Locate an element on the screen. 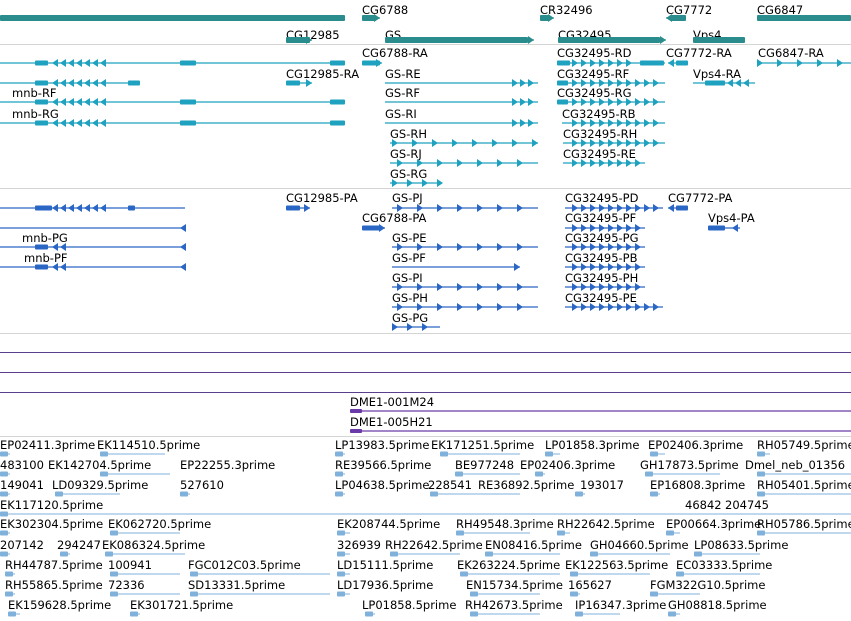 This screenshot has height=621, width=851. protein-mnb-PA is located at coordinates (425, 208).